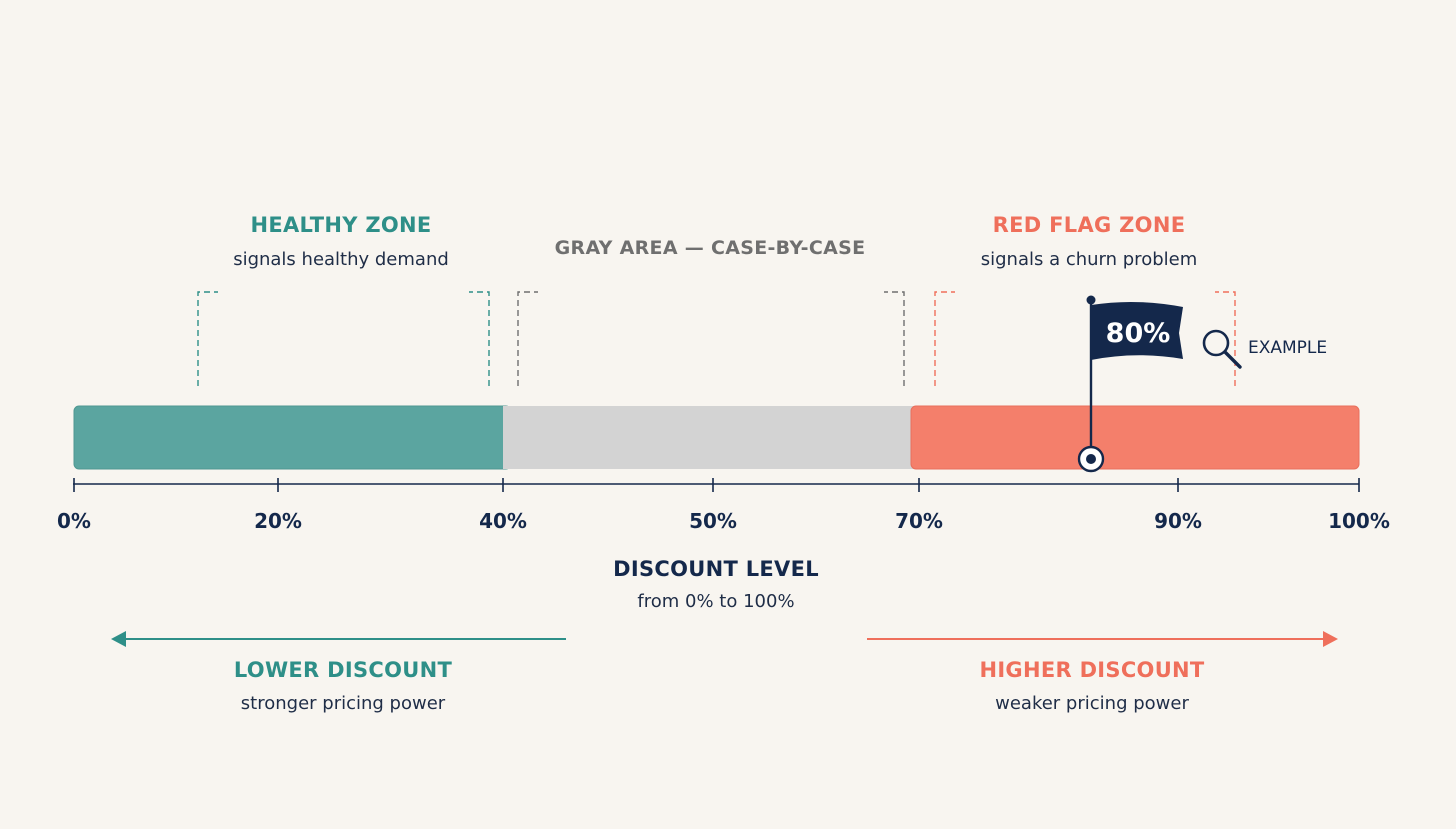 The image size is (1456, 829). What do you see at coordinates (278, 521) in the screenshot?
I see `axis-tick-label: 20%` at bounding box center [278, 521].